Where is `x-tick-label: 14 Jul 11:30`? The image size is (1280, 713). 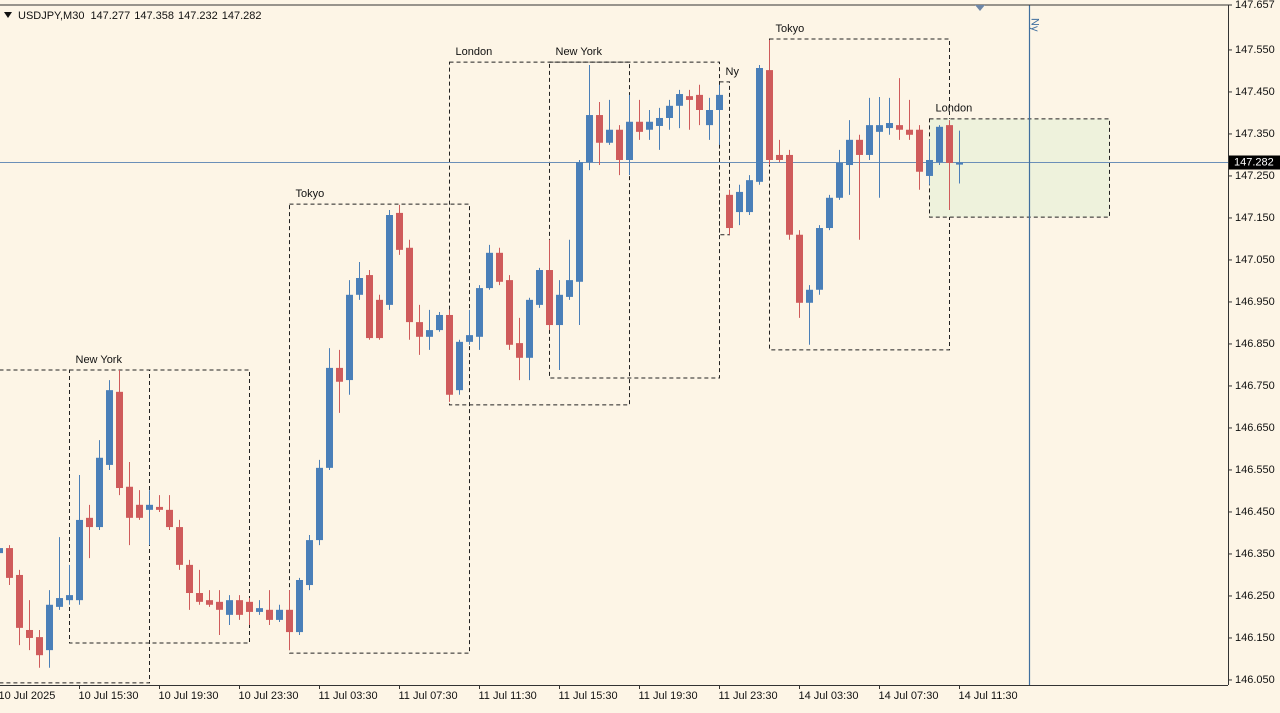
x-tick-label: 14 Jul 11:30 is located at coordinates (988, 696).